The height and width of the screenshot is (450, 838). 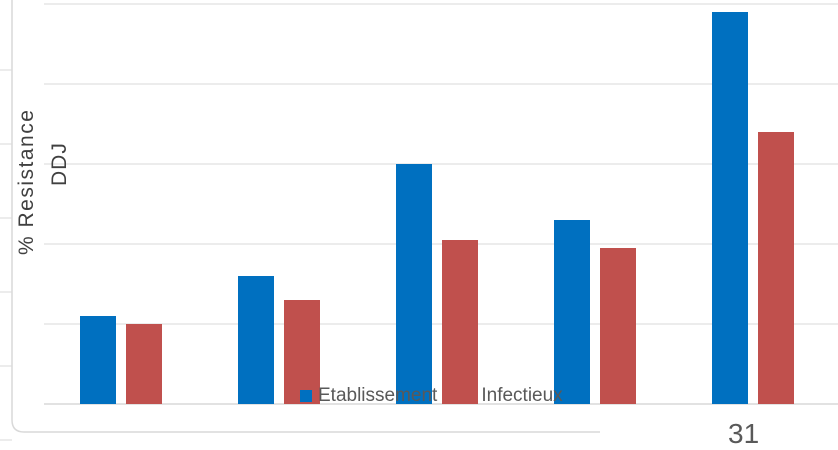 What do you see at coordinates (59, 164) in the screenshot?
I see `y-axis-subtitle: DDJ` at bounding box center [59, 164].